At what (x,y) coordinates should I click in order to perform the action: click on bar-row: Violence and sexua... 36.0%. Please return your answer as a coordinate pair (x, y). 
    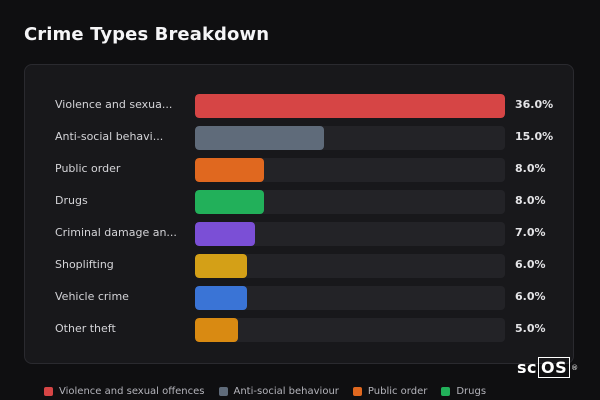
    Looking at the image, I should click on (299, 106).